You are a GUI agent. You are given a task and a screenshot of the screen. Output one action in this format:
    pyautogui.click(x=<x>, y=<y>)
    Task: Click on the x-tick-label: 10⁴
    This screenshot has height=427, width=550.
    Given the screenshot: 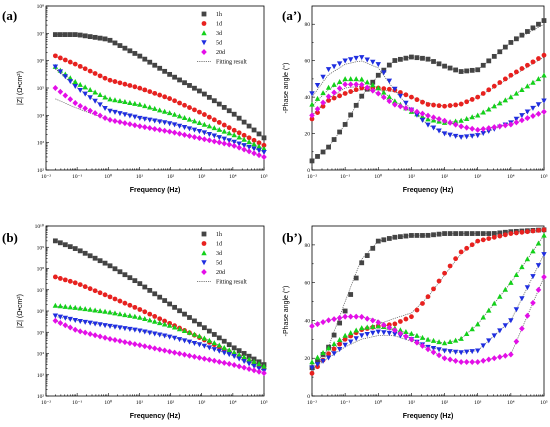 What is the action you would take?
    pyautogui.click(x=511, y=403)
    